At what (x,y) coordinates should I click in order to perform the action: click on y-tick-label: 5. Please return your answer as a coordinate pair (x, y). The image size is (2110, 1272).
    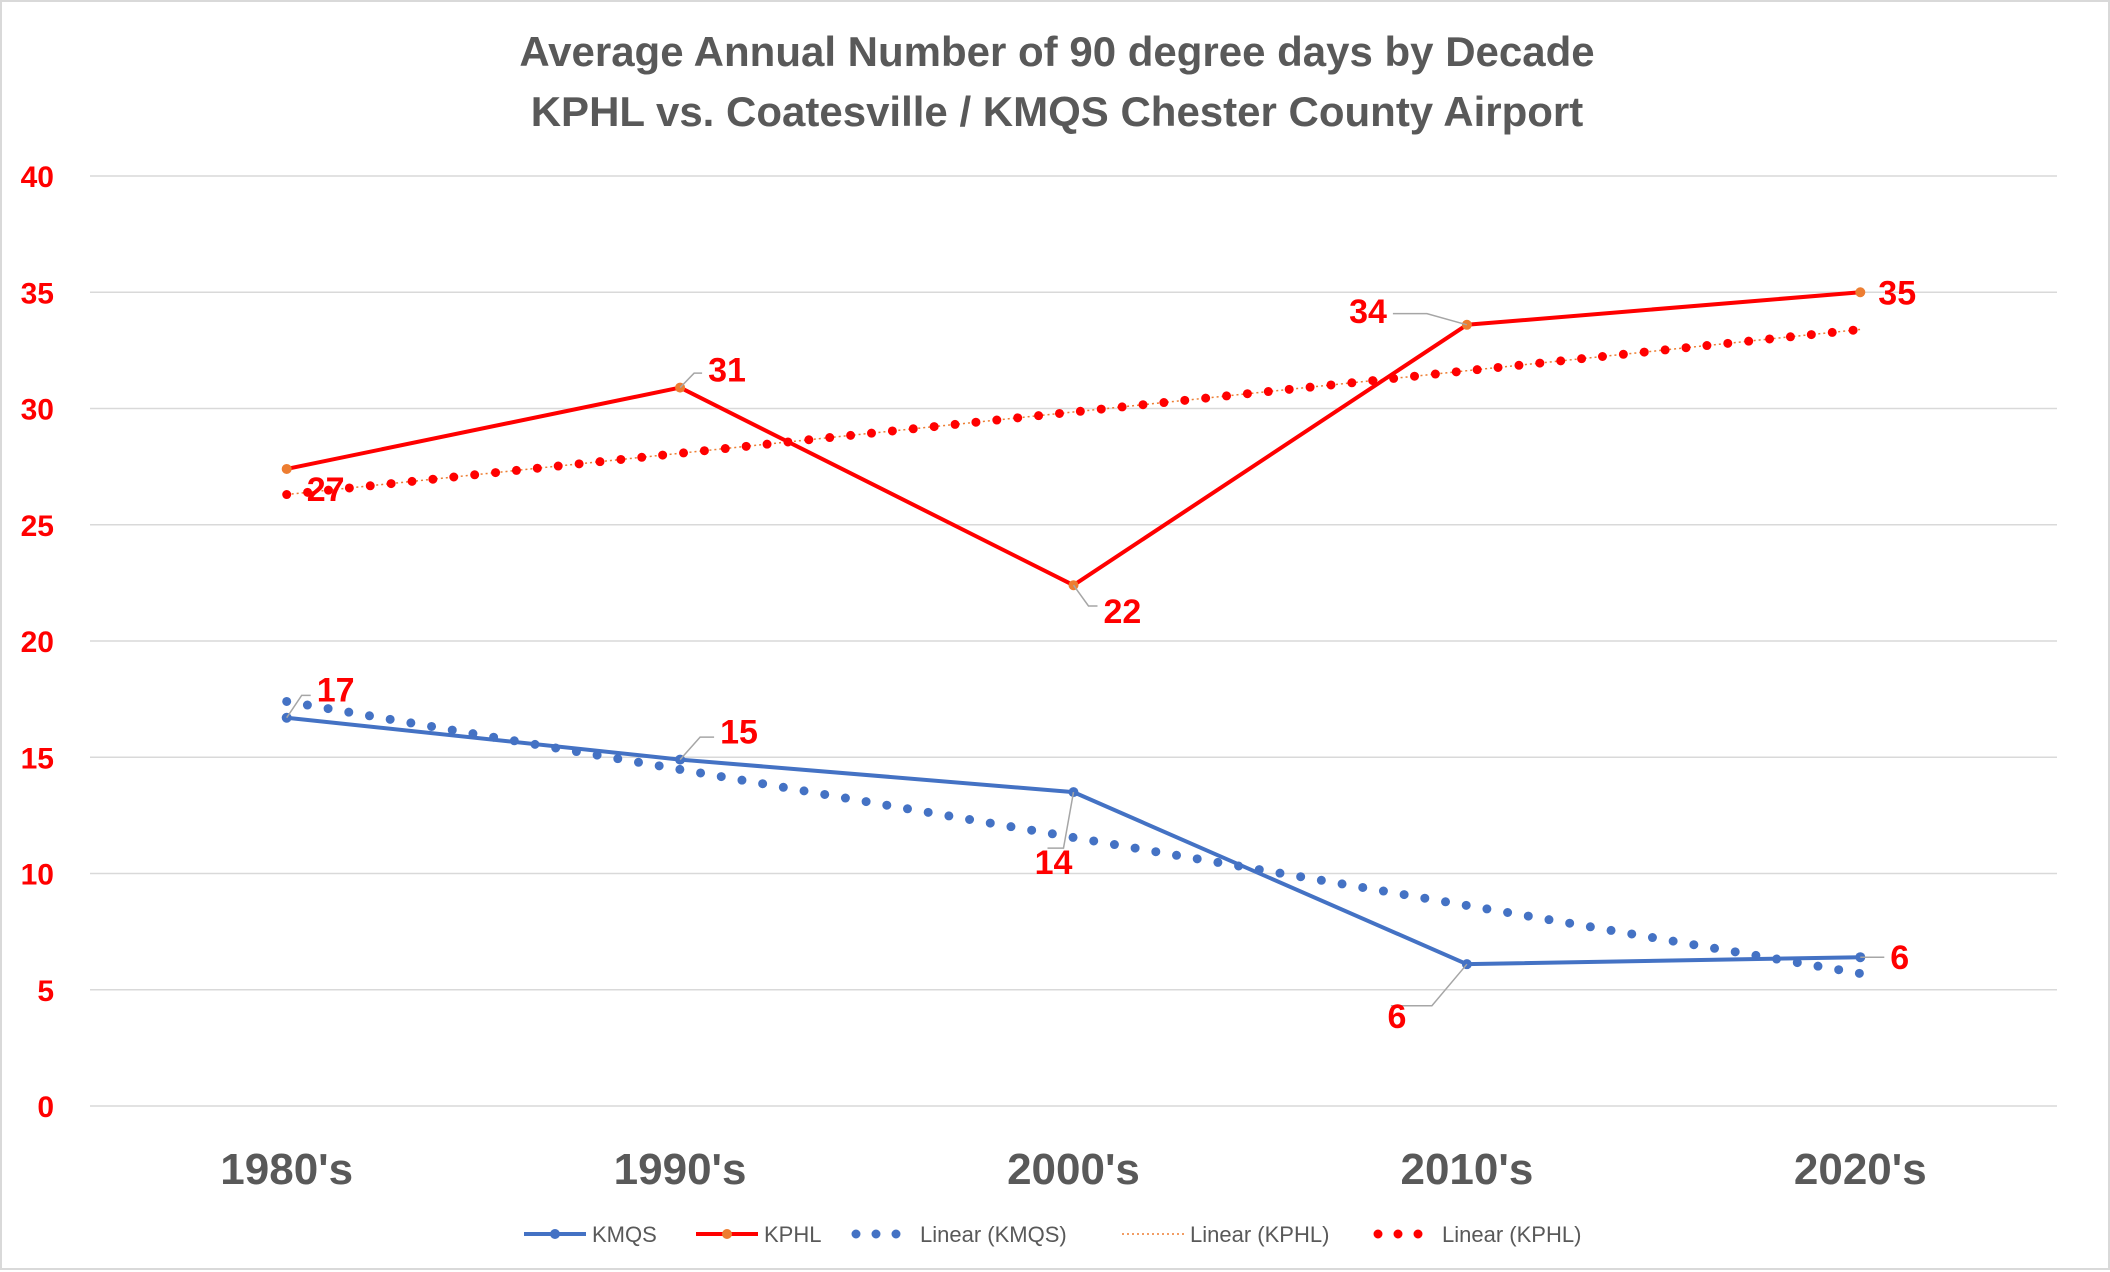
    Looking at the image, I should click on (45, 991).